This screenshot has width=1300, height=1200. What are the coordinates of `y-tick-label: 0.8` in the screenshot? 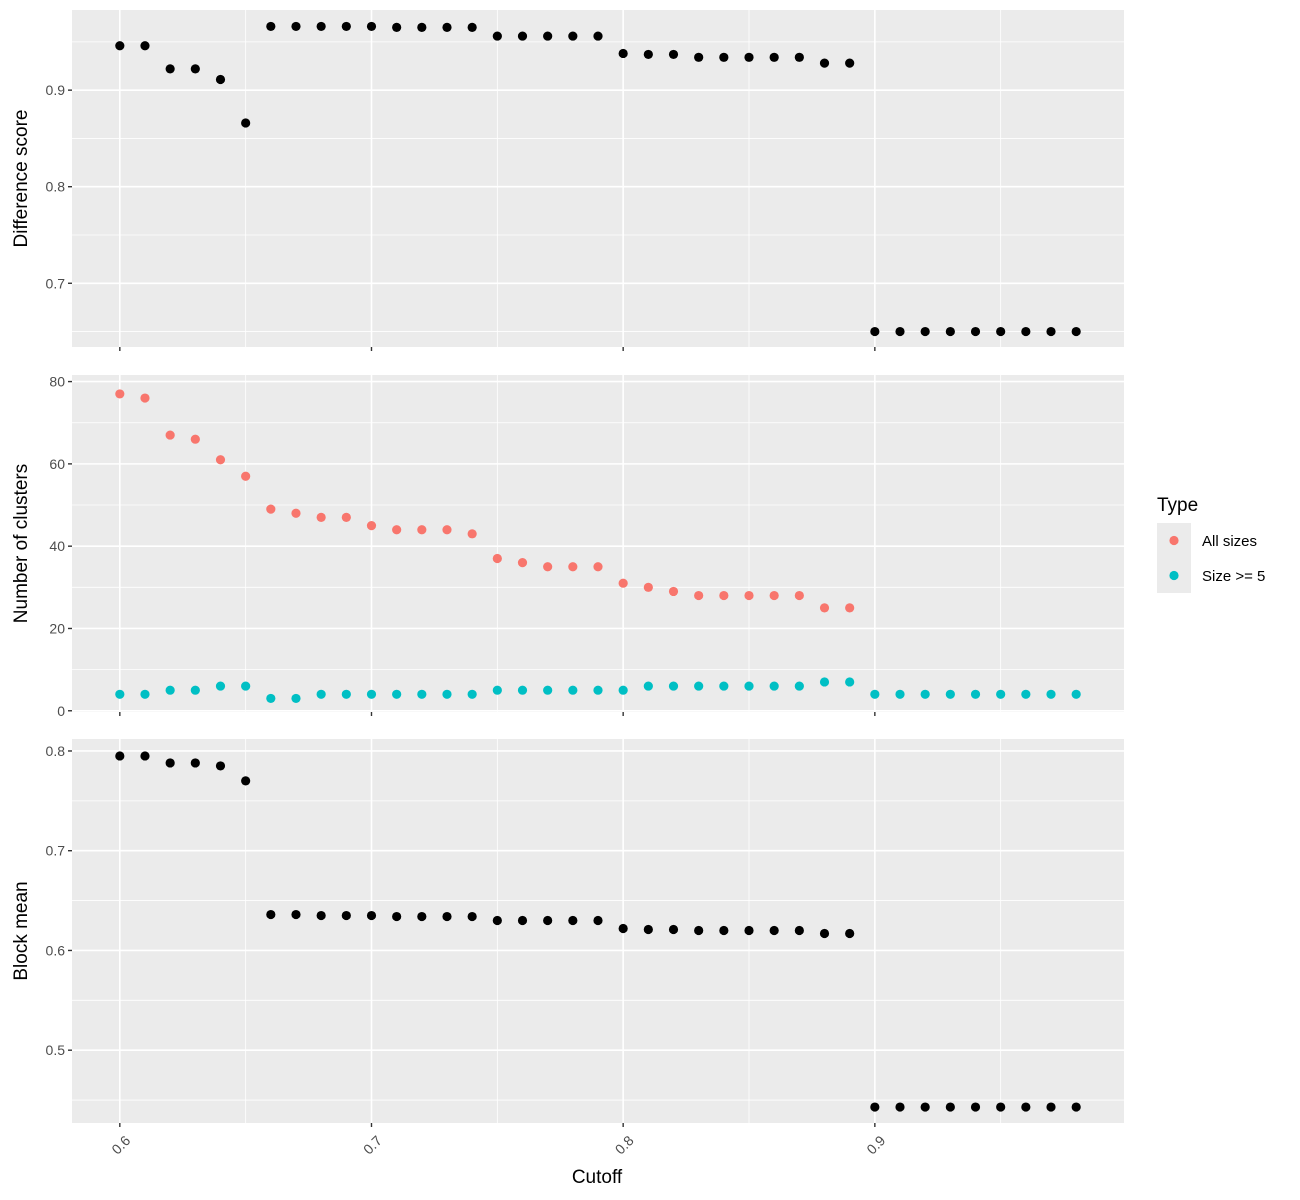 It's located at (56, 751).